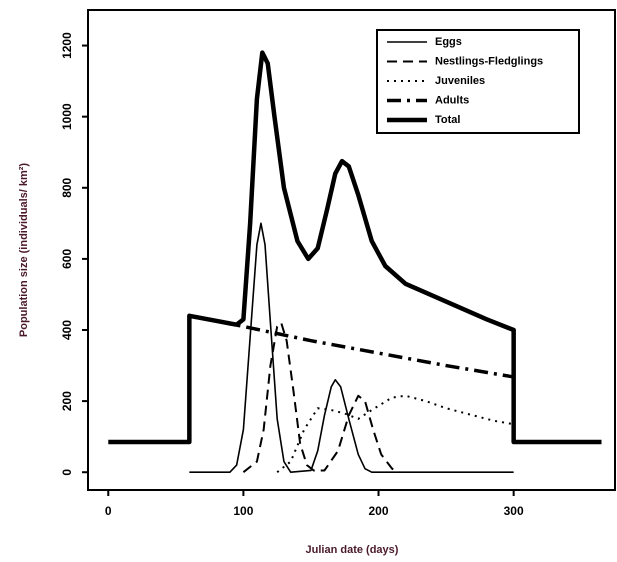 Image resolution: width=617 pixels, height=562 pixels. Describe the element at coordinates (352, 550) in the screenshot. I see `x-axis-label: Julian date (days)` at that location.